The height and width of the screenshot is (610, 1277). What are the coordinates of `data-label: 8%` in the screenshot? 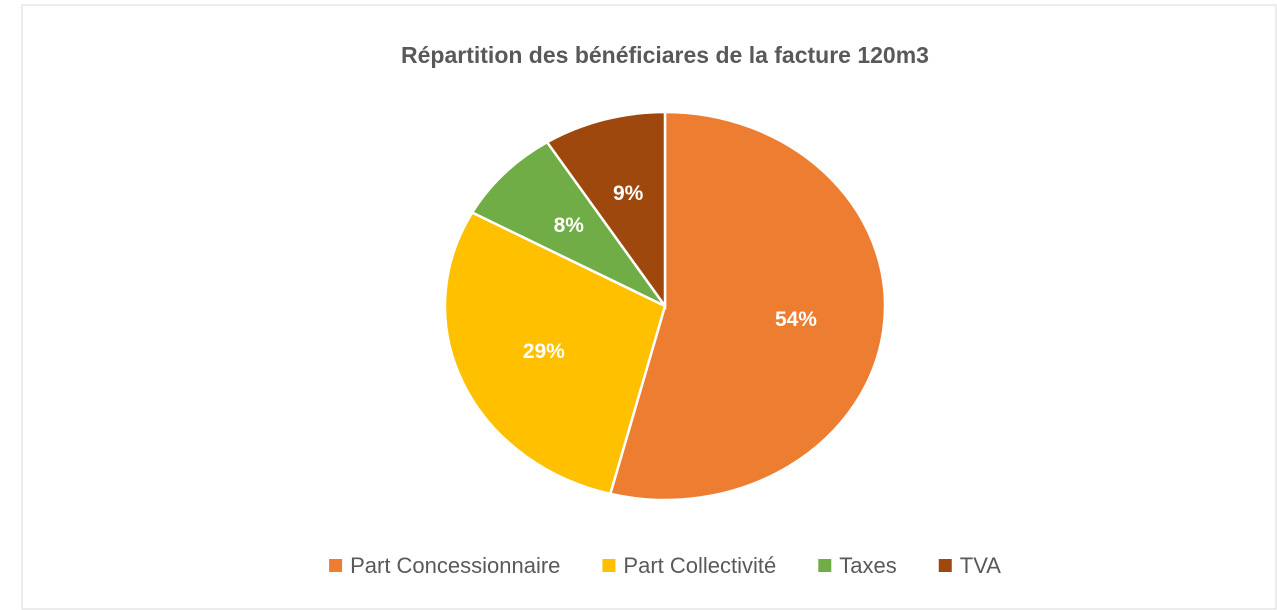 It's located at (569, 225).